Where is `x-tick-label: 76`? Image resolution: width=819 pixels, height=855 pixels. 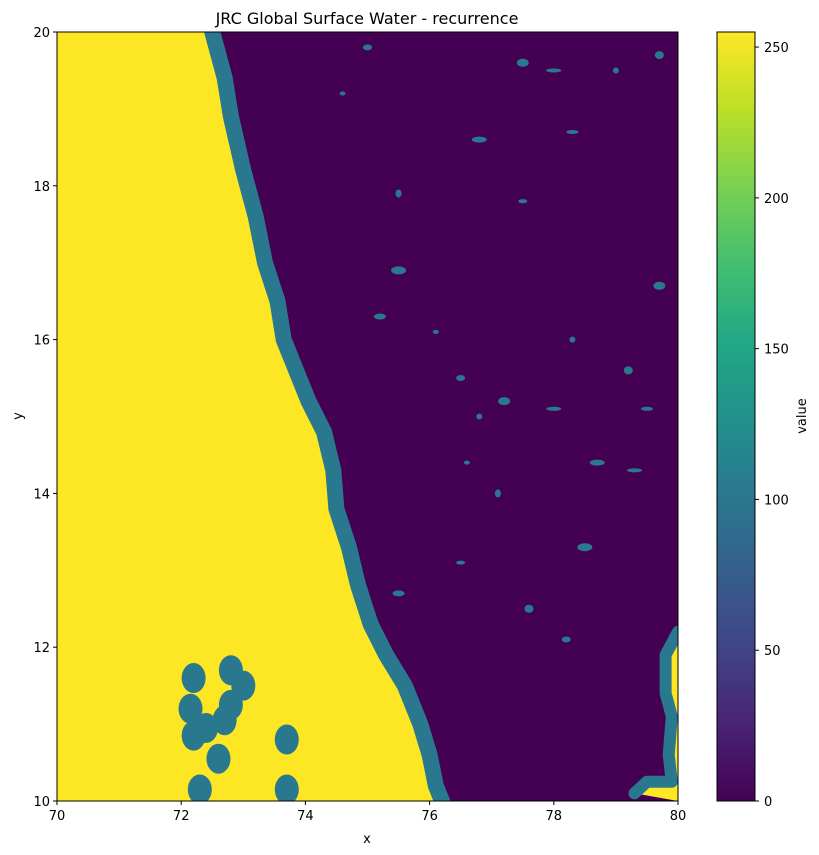
x-tick-label: 76 is located at coordinates (429, 816).